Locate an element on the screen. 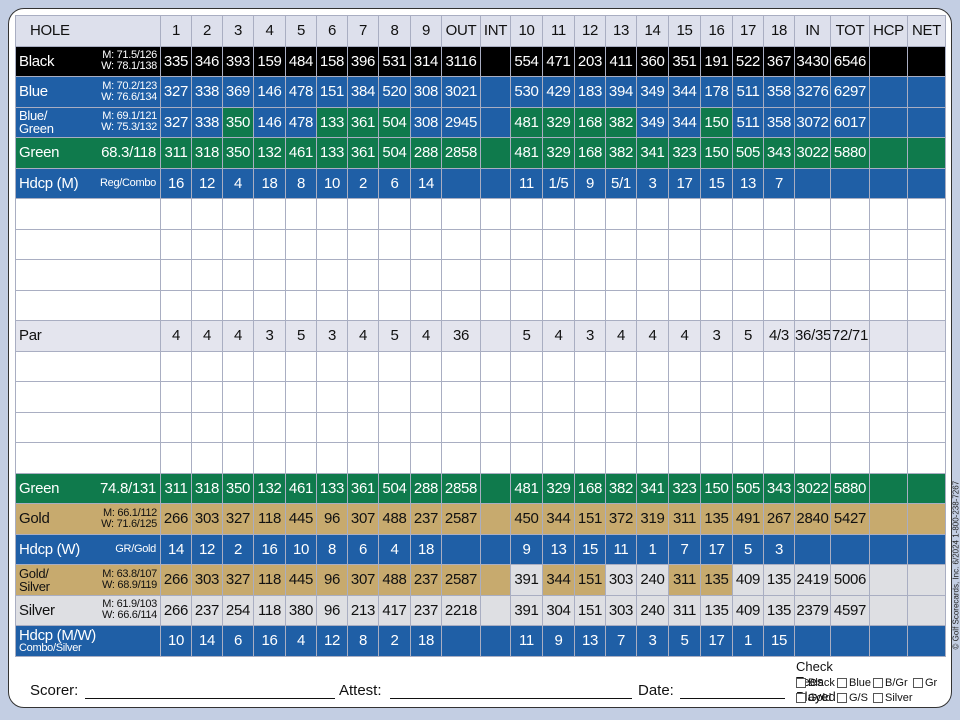 The width and height of the screenshot is (960, 720). score-cell: 9 is located at coordinates (526, 549).